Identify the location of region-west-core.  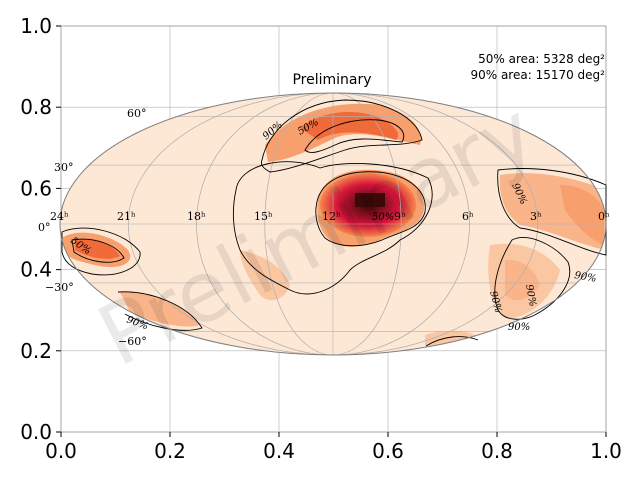
(97, 249).